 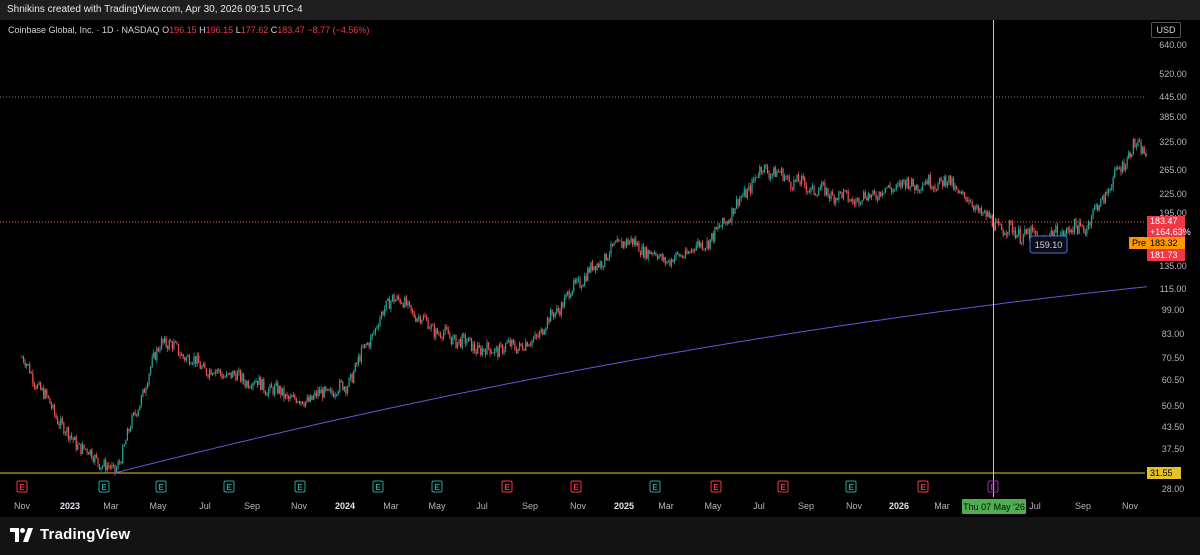 I want to click on price-labels: 183.47+164.63% Pre 183.32 181.73 31.55, so click(x=1160, y=347).